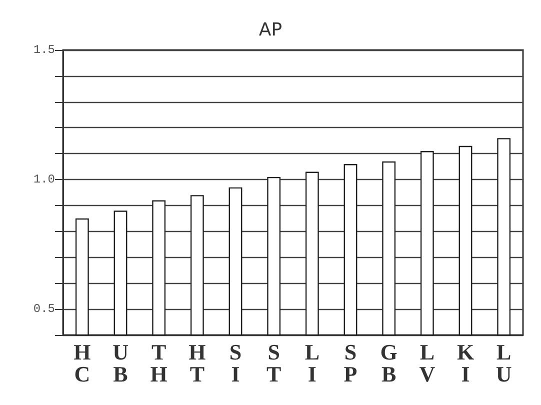 The image size is (541, 405). What do you see at coordinates (270, 30) in the screenshot?
I see `chart-title: AP` at bounding box center [270, 30].